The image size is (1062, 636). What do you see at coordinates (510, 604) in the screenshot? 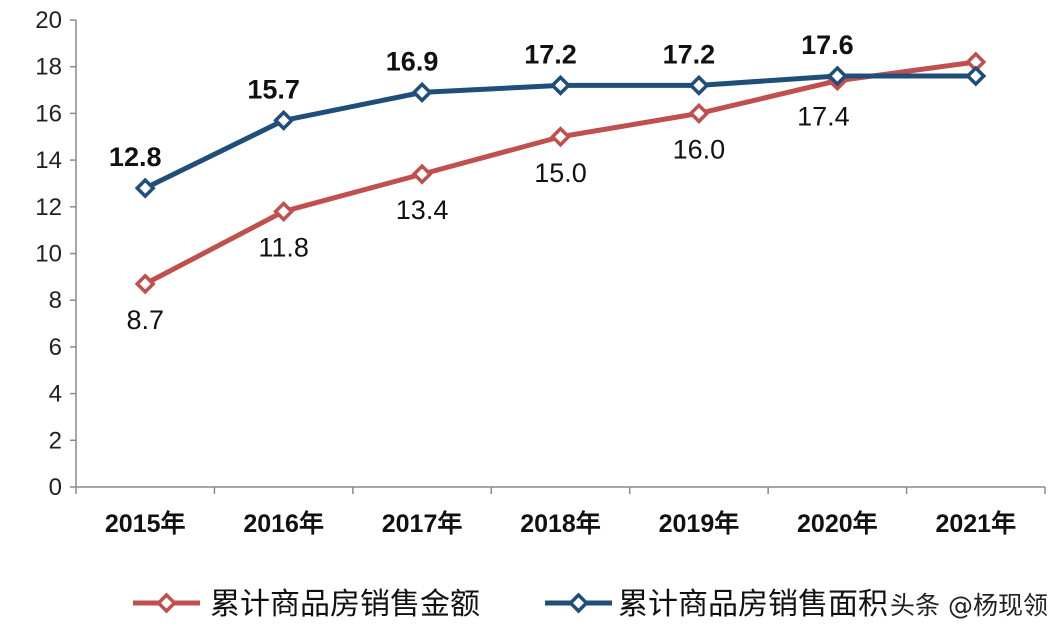
I see `legend: 累计商品房销售金额 累计商品房销售面积` at bounding box center [510, 604].